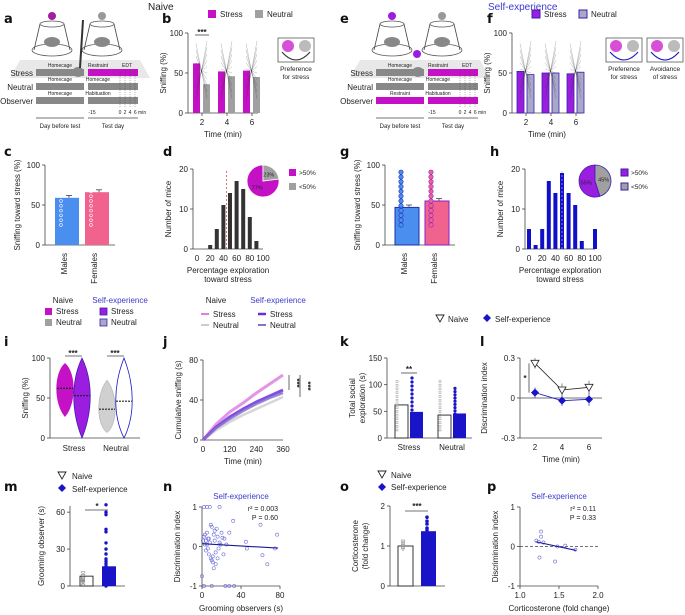 The height and width of the screenshot is (615, 685). What do you see at coordinates (65, 390) in the screenshot?
I see `panel-i-violin-naive_stress` at bounding box center [65, 390].